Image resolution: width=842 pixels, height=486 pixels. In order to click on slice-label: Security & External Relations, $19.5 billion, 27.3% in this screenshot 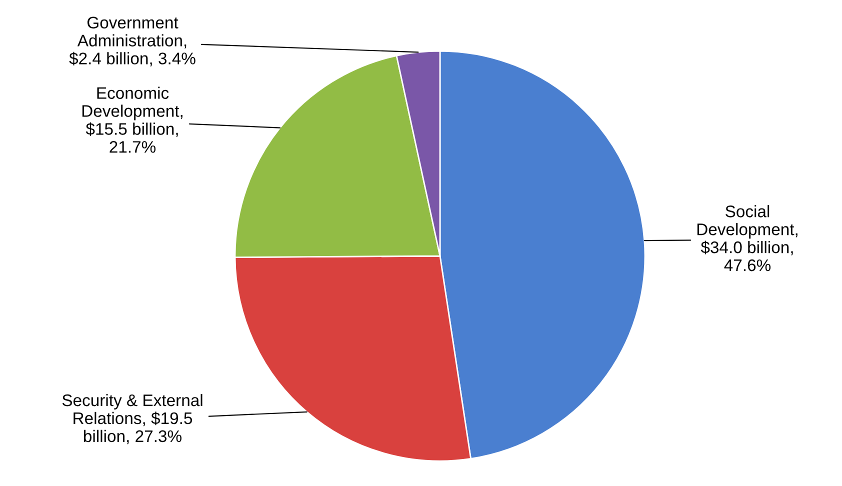, I will do `click(132, 419)`.